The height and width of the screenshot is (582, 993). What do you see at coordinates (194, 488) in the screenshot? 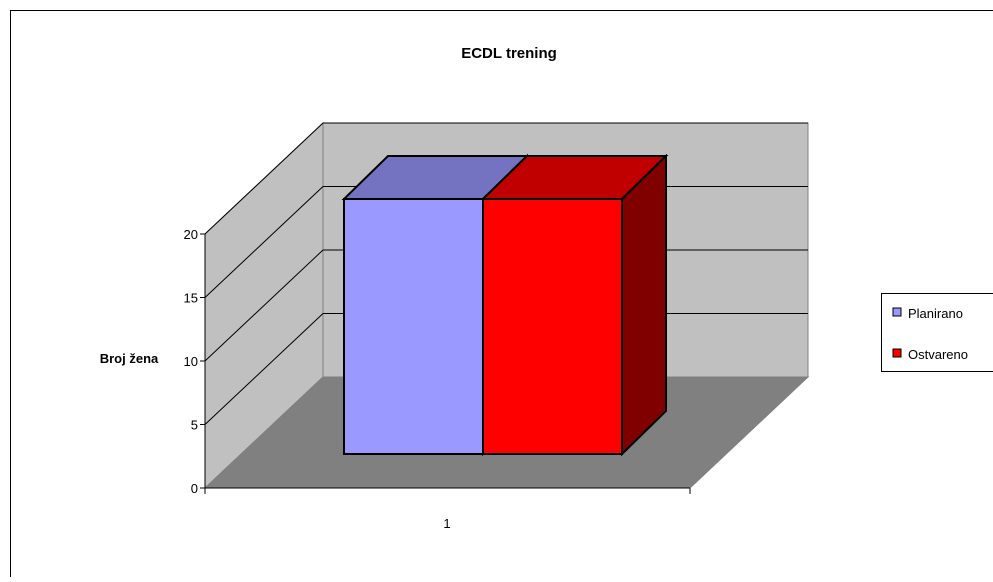
I see `y-tick-label: 0` at bounding box center [194, 488].